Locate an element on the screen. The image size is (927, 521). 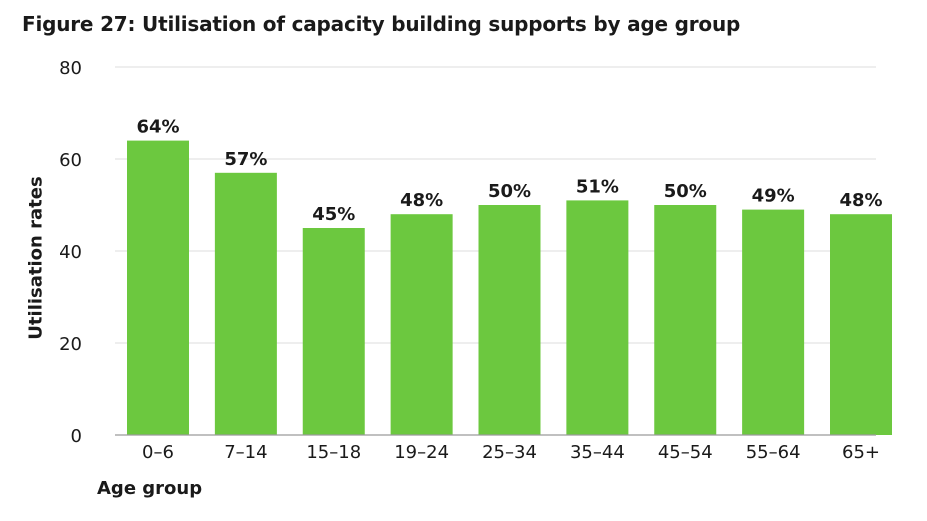
x-tick-label: 7–14 is located at coordinates (245, 452).